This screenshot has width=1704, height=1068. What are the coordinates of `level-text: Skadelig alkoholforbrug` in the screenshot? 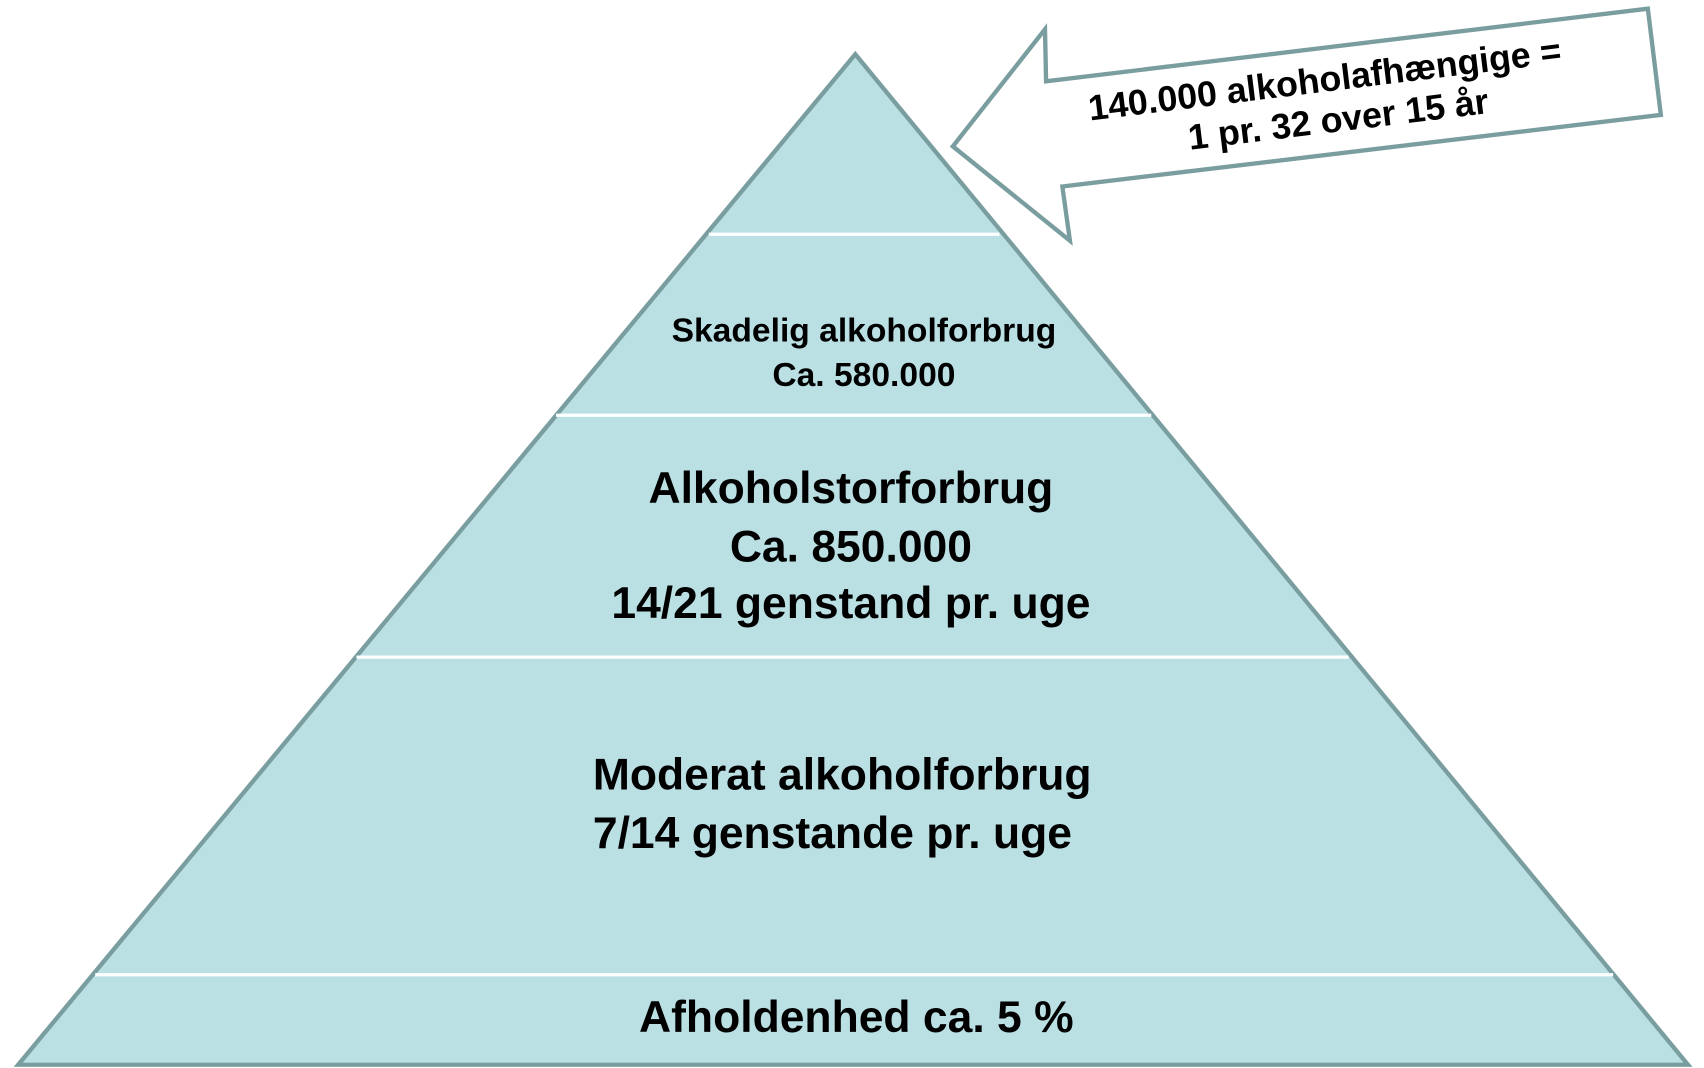 It's located at (864, 331).